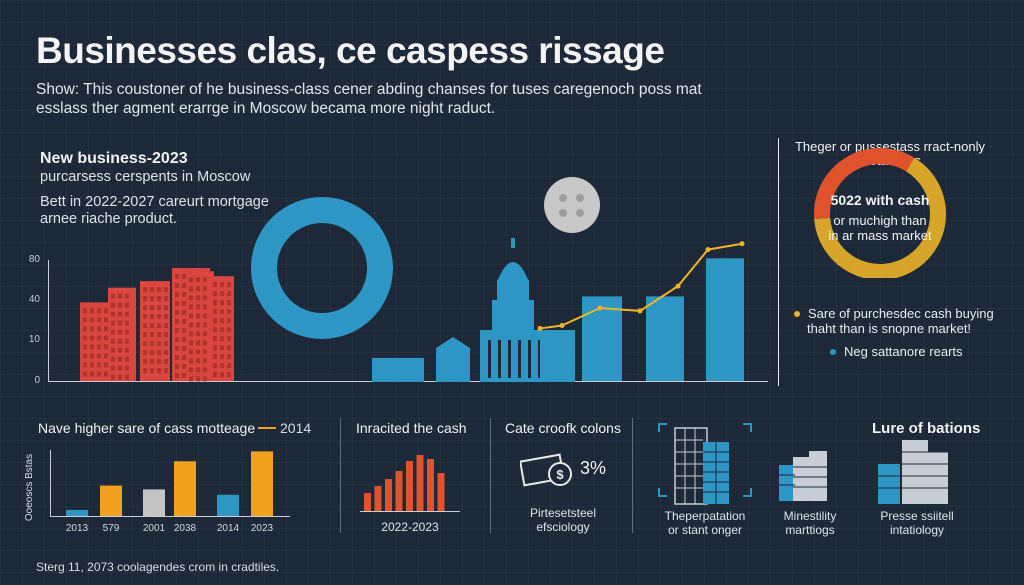  I want to click on mid-percent: 3%, so click(593, 468).